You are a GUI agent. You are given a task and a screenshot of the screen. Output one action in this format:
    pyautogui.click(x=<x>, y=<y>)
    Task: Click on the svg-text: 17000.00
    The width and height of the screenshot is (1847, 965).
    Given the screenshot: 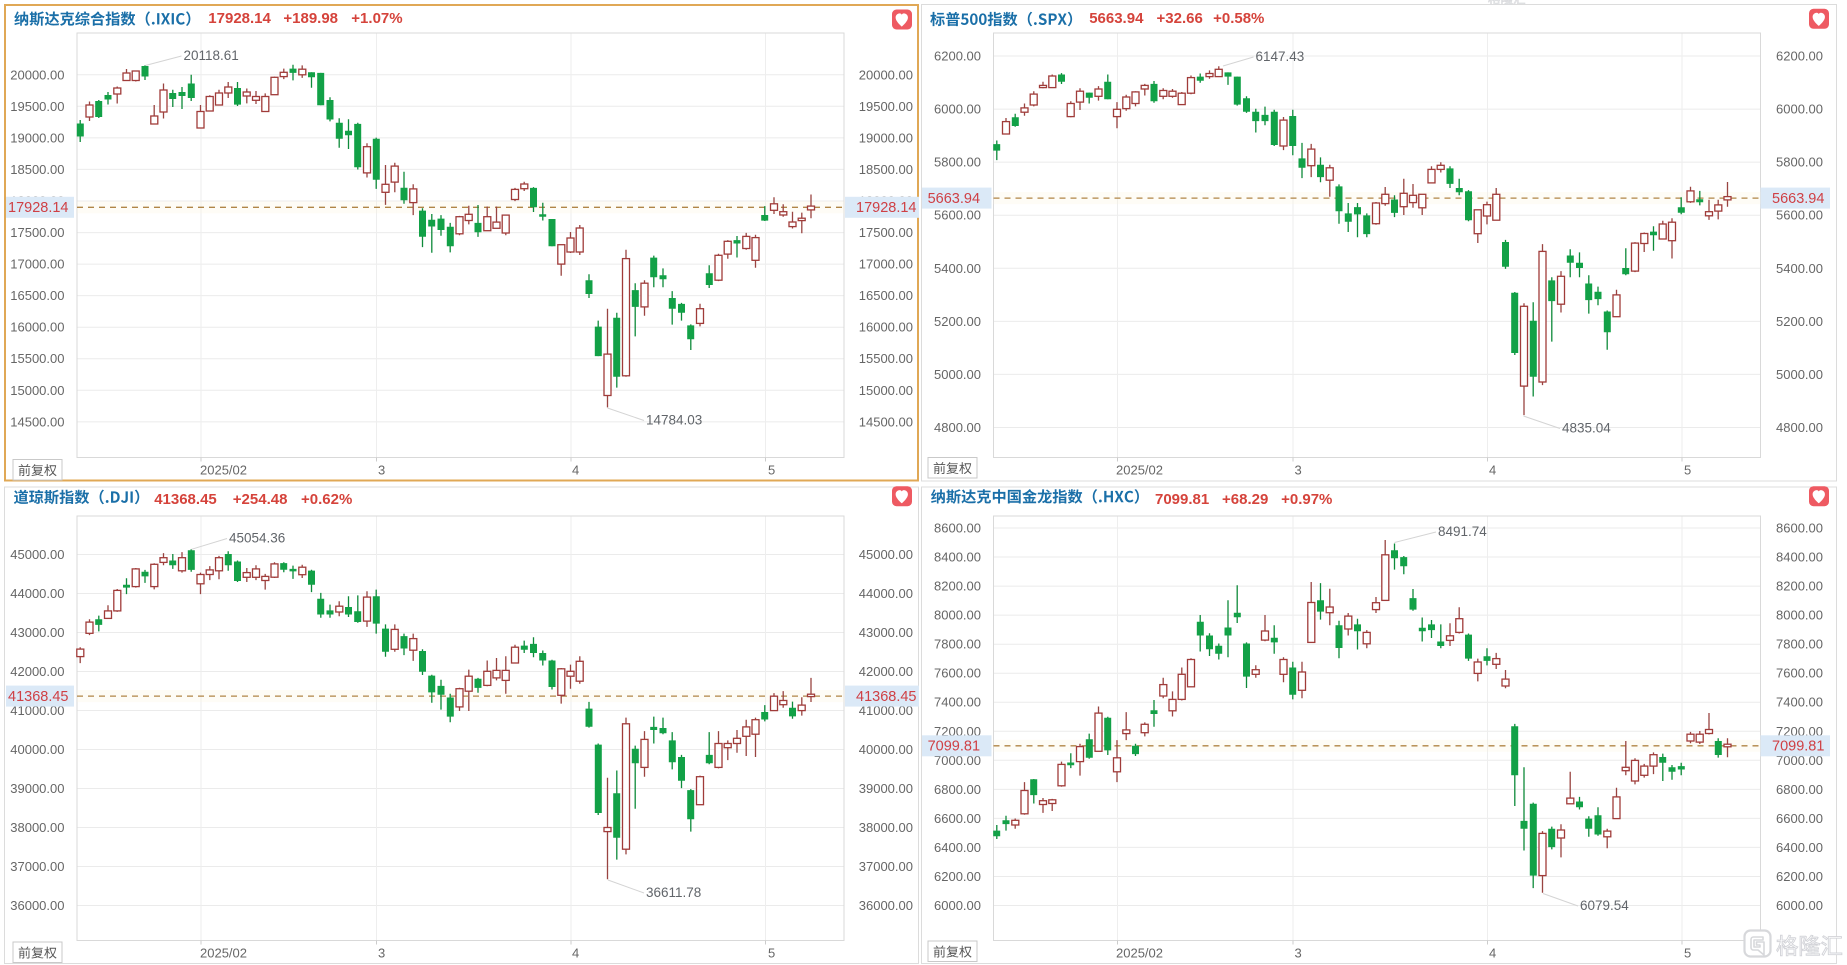 What is the action you would take?
    pyautogui.click(x=886, y=264)
    